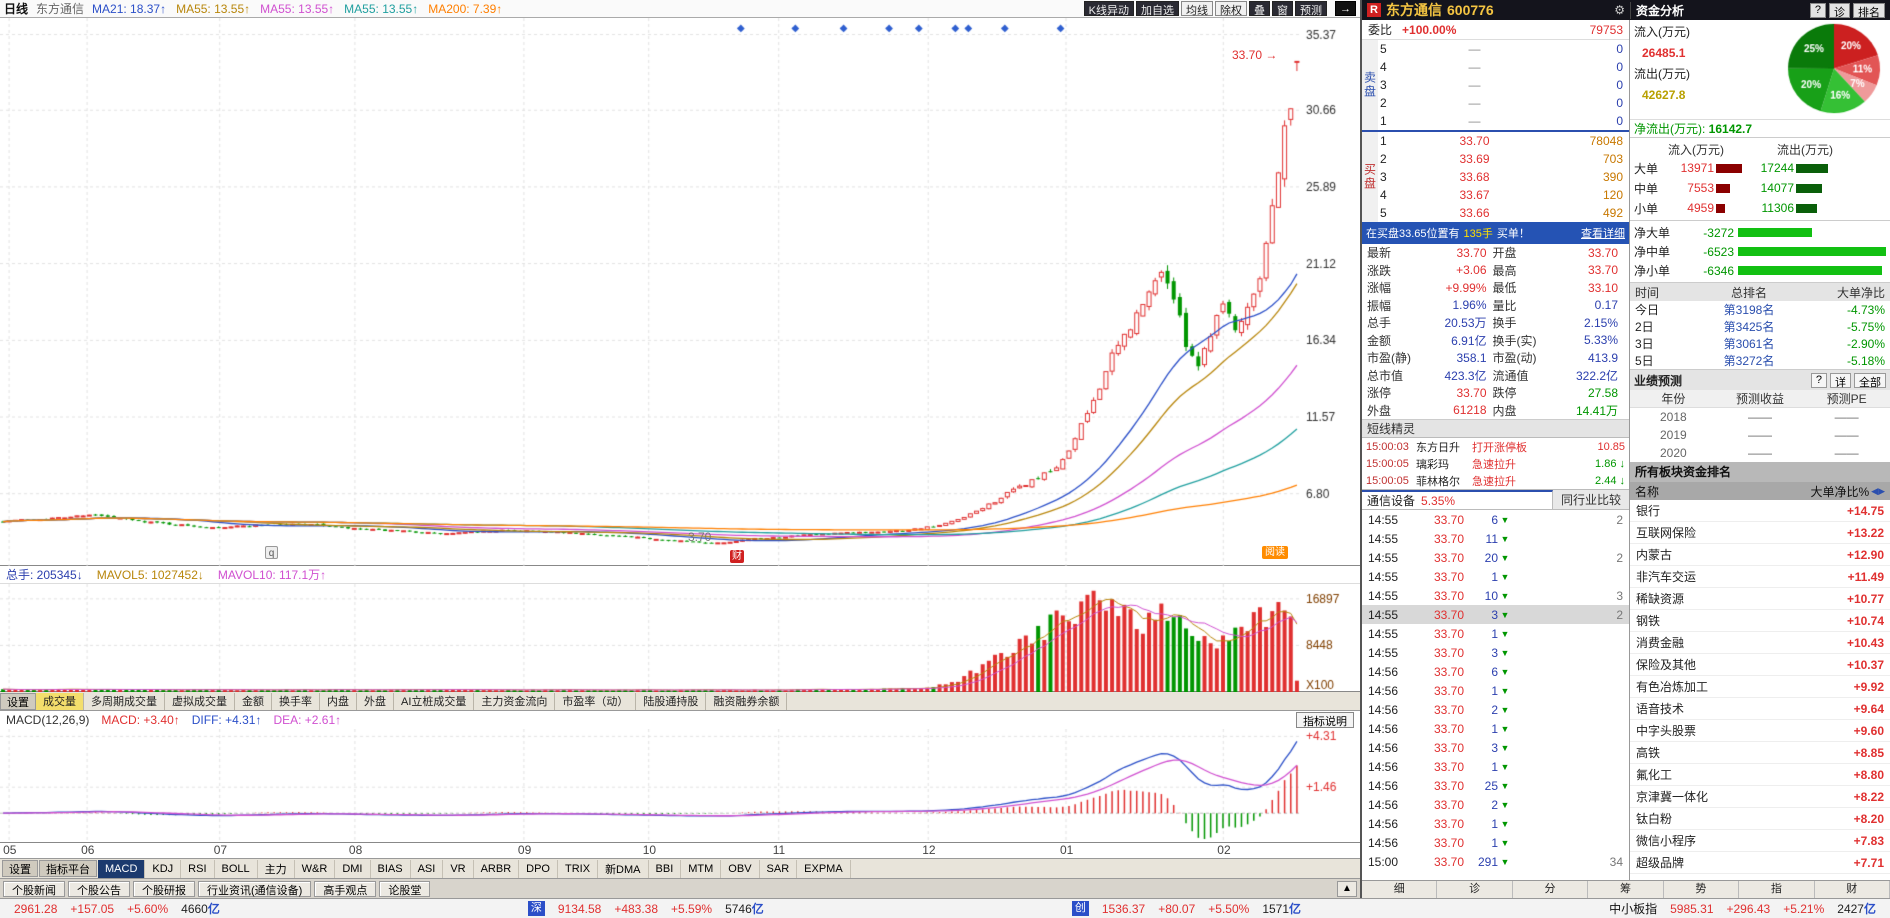 The image size is (1890, 918). What do you see at coordinates (1495, 595) in the screenshot?
I see `time-sales-row: 14:55 33.70 10 ▼ 3` at bounding box center [1495, 595].